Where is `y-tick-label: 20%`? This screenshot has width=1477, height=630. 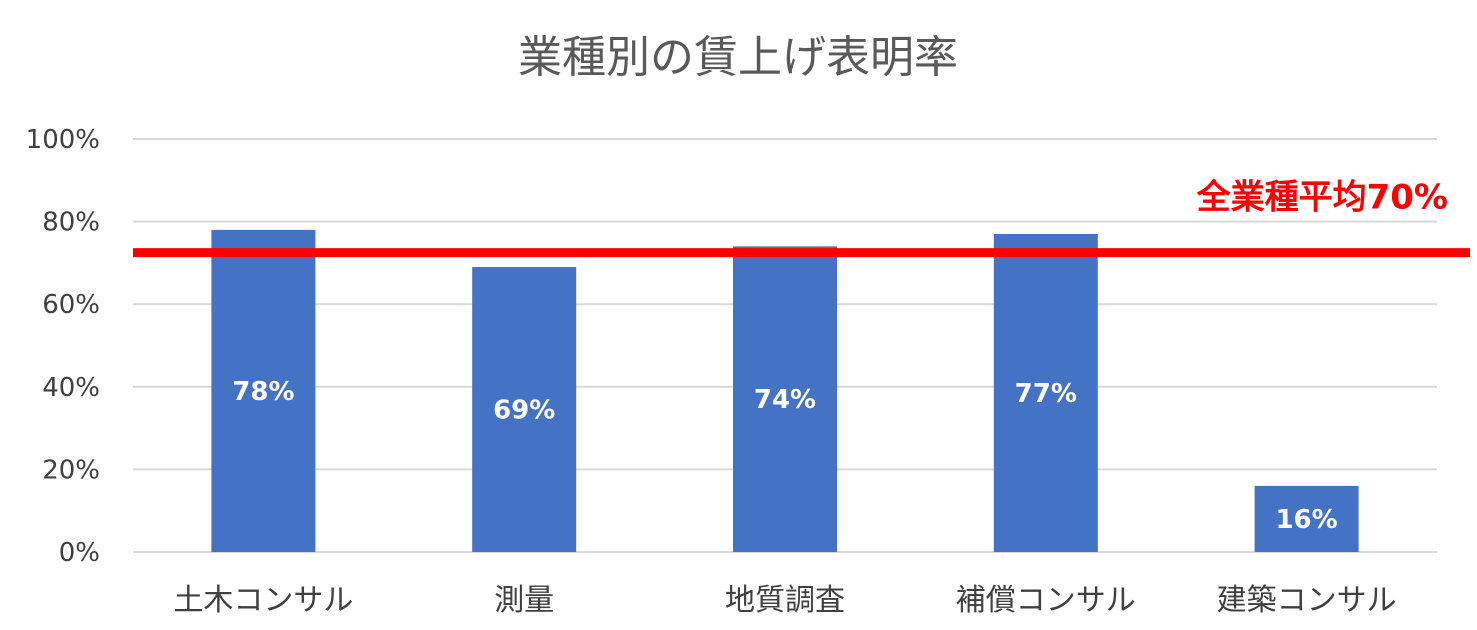 y-tick-label: 20% is located at coordinates (71, 470).